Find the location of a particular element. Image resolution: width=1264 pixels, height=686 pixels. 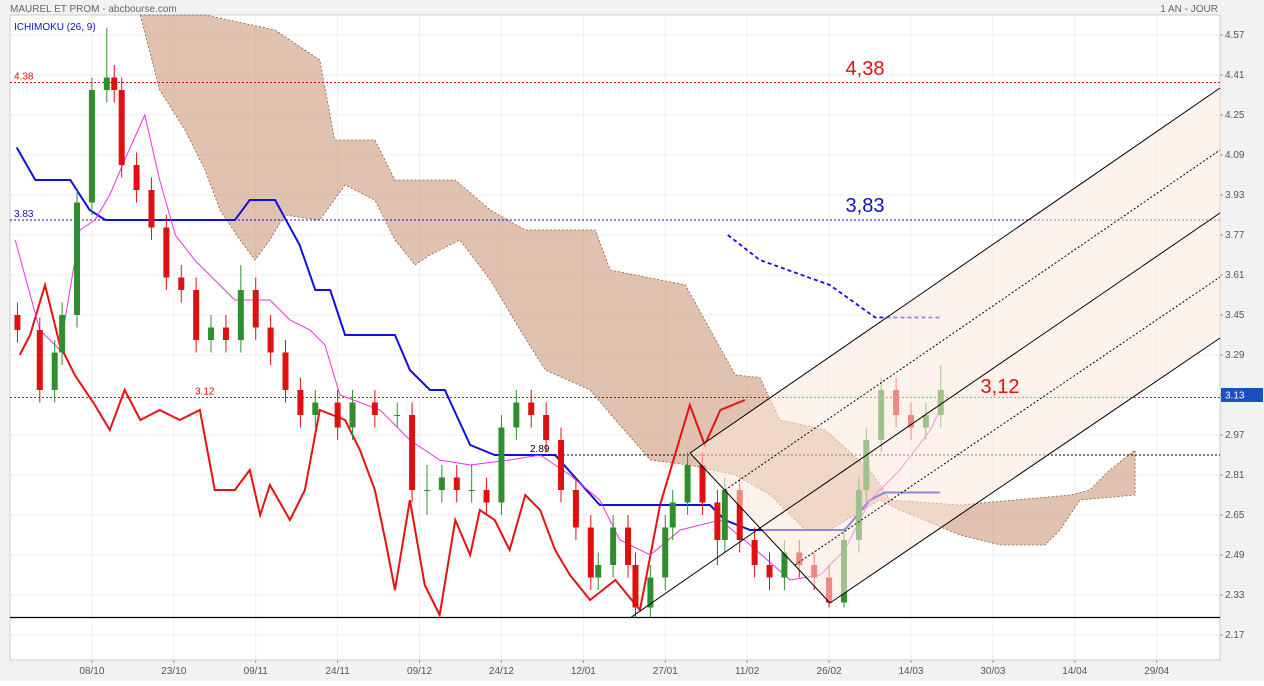

x-tick-label: 14/04 is located at coordinates (1074, 671).